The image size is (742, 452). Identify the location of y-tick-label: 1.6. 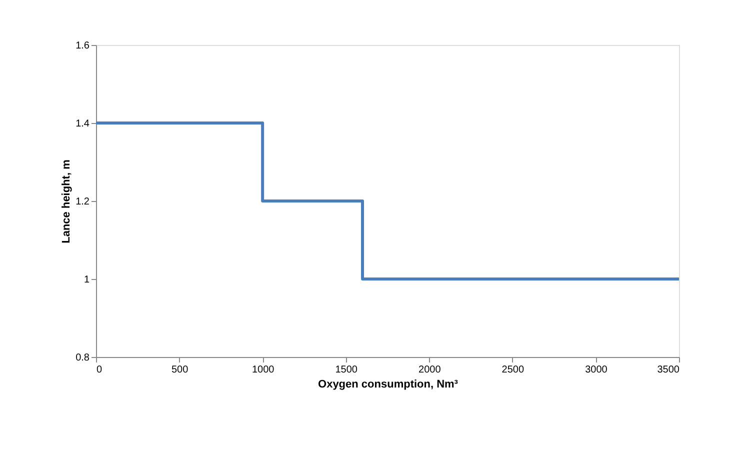
(83, 46).